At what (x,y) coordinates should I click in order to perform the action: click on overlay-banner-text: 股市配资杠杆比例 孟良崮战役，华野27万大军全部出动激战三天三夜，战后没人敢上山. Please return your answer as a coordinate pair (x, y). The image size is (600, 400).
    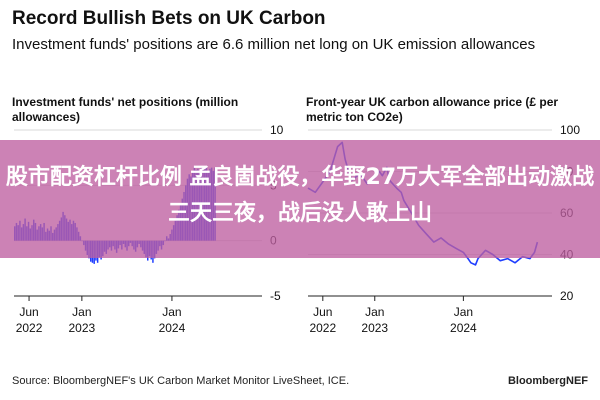
    Looking at the image, I should click on (300, 195).